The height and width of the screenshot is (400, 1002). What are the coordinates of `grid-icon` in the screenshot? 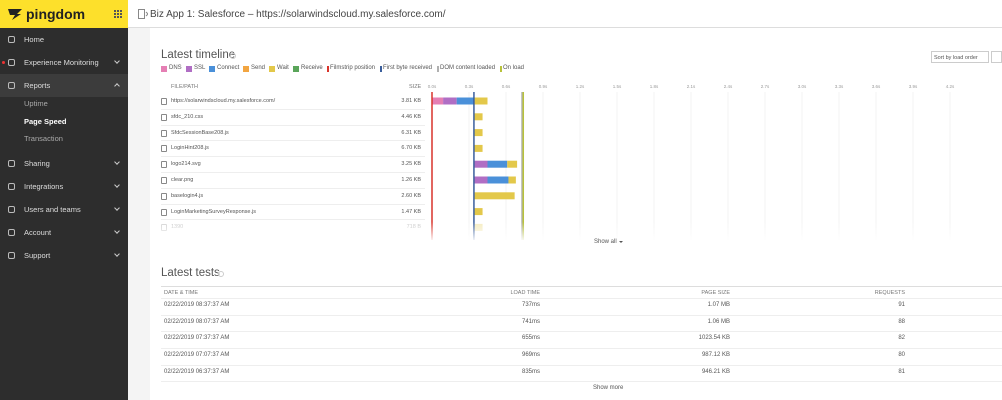 It's located at (118, 14).